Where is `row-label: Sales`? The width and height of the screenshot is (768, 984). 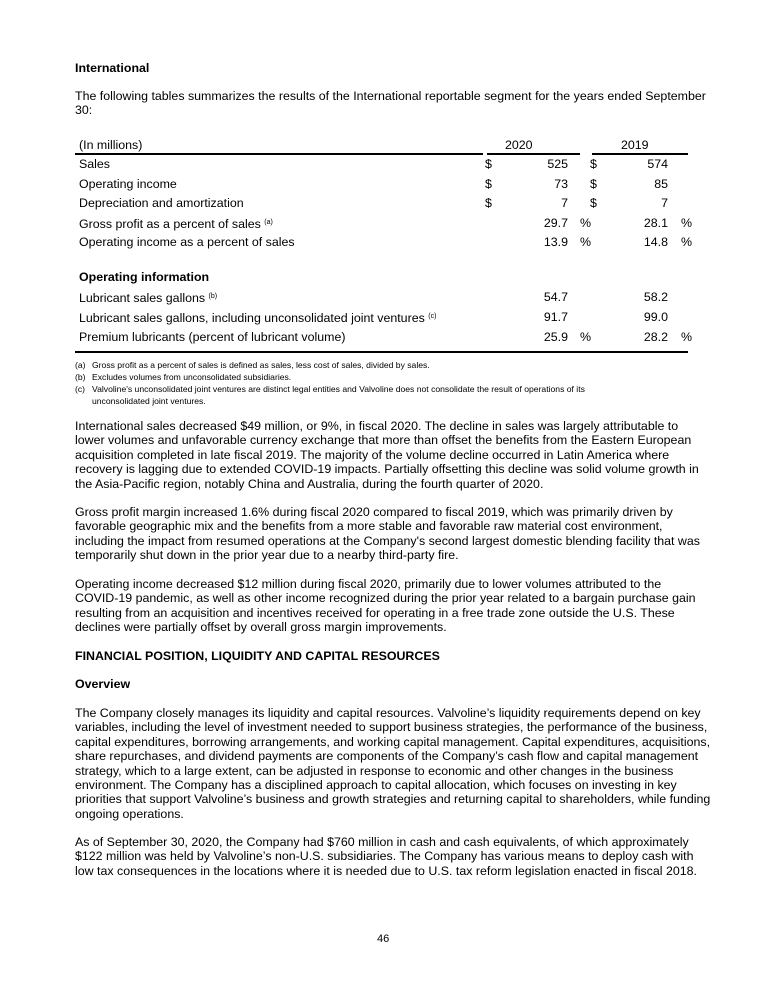
row-label: Sales is located at coordinates (94, 164).